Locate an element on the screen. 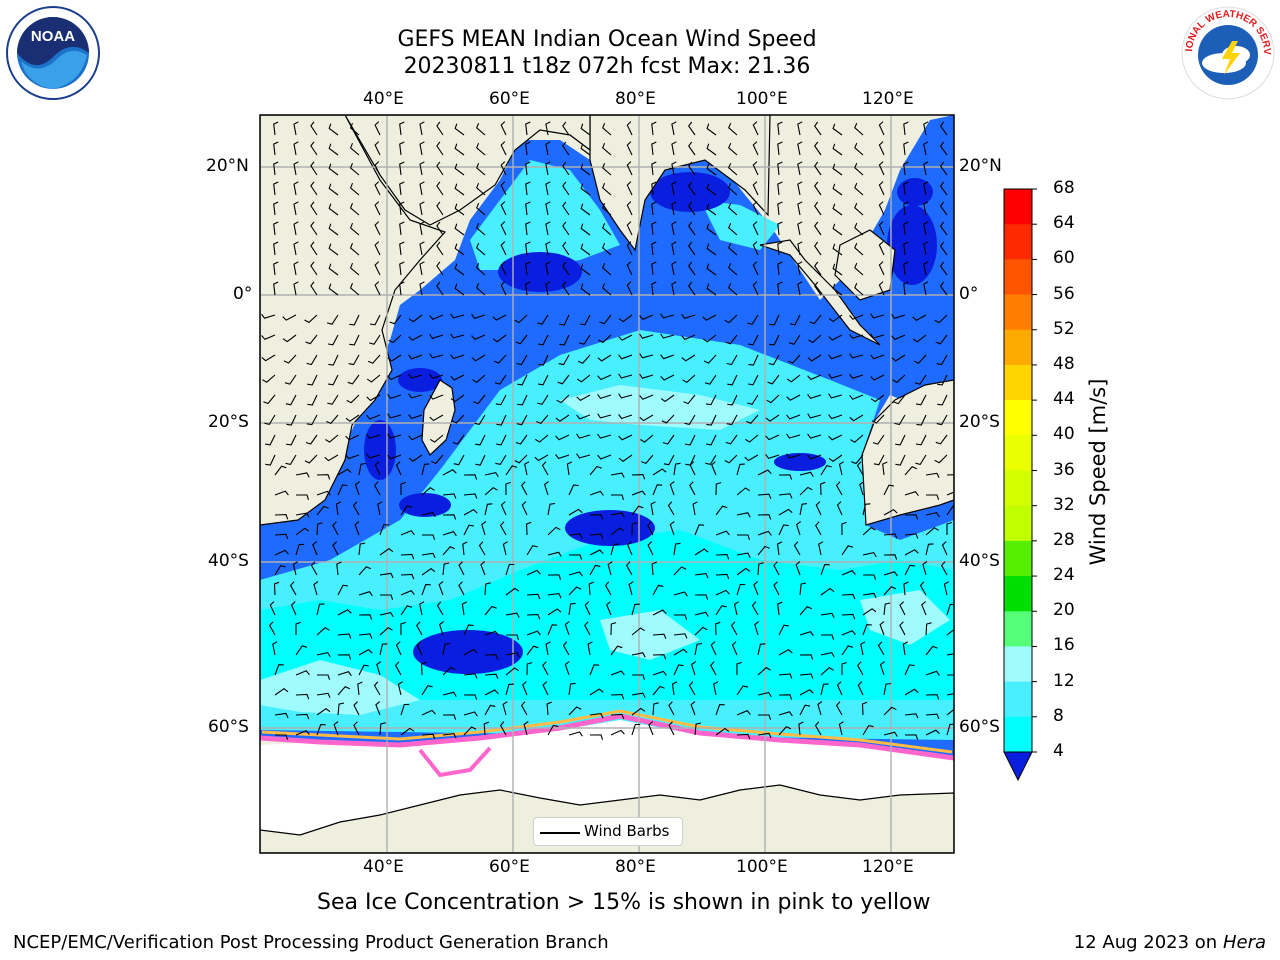  colorbar-under-arrow is located at coordinates (1018, 766).